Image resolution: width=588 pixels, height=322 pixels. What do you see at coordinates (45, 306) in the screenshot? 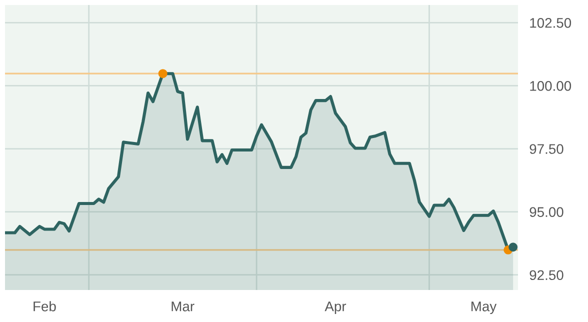
I see `x-tick-label: Feb` at bounding box center [45, 306].